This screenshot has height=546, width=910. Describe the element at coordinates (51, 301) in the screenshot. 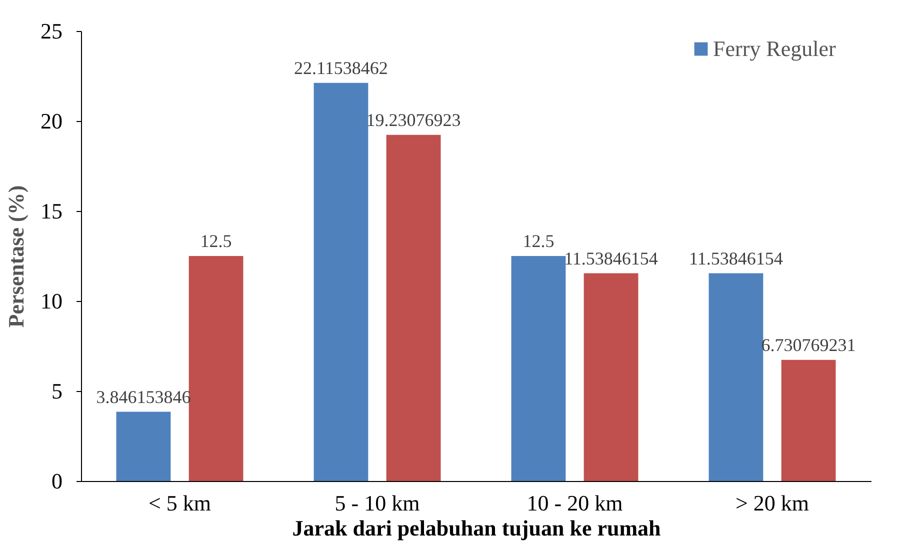

I see `y-tick-label: 10` at that location.